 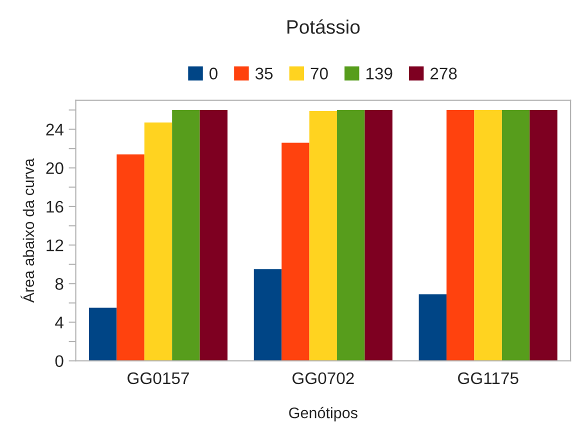 What do you see at coordinates (55, 206) in the screenshot?
I see `y-tick-label: 16` at bounding box center [55, 206].